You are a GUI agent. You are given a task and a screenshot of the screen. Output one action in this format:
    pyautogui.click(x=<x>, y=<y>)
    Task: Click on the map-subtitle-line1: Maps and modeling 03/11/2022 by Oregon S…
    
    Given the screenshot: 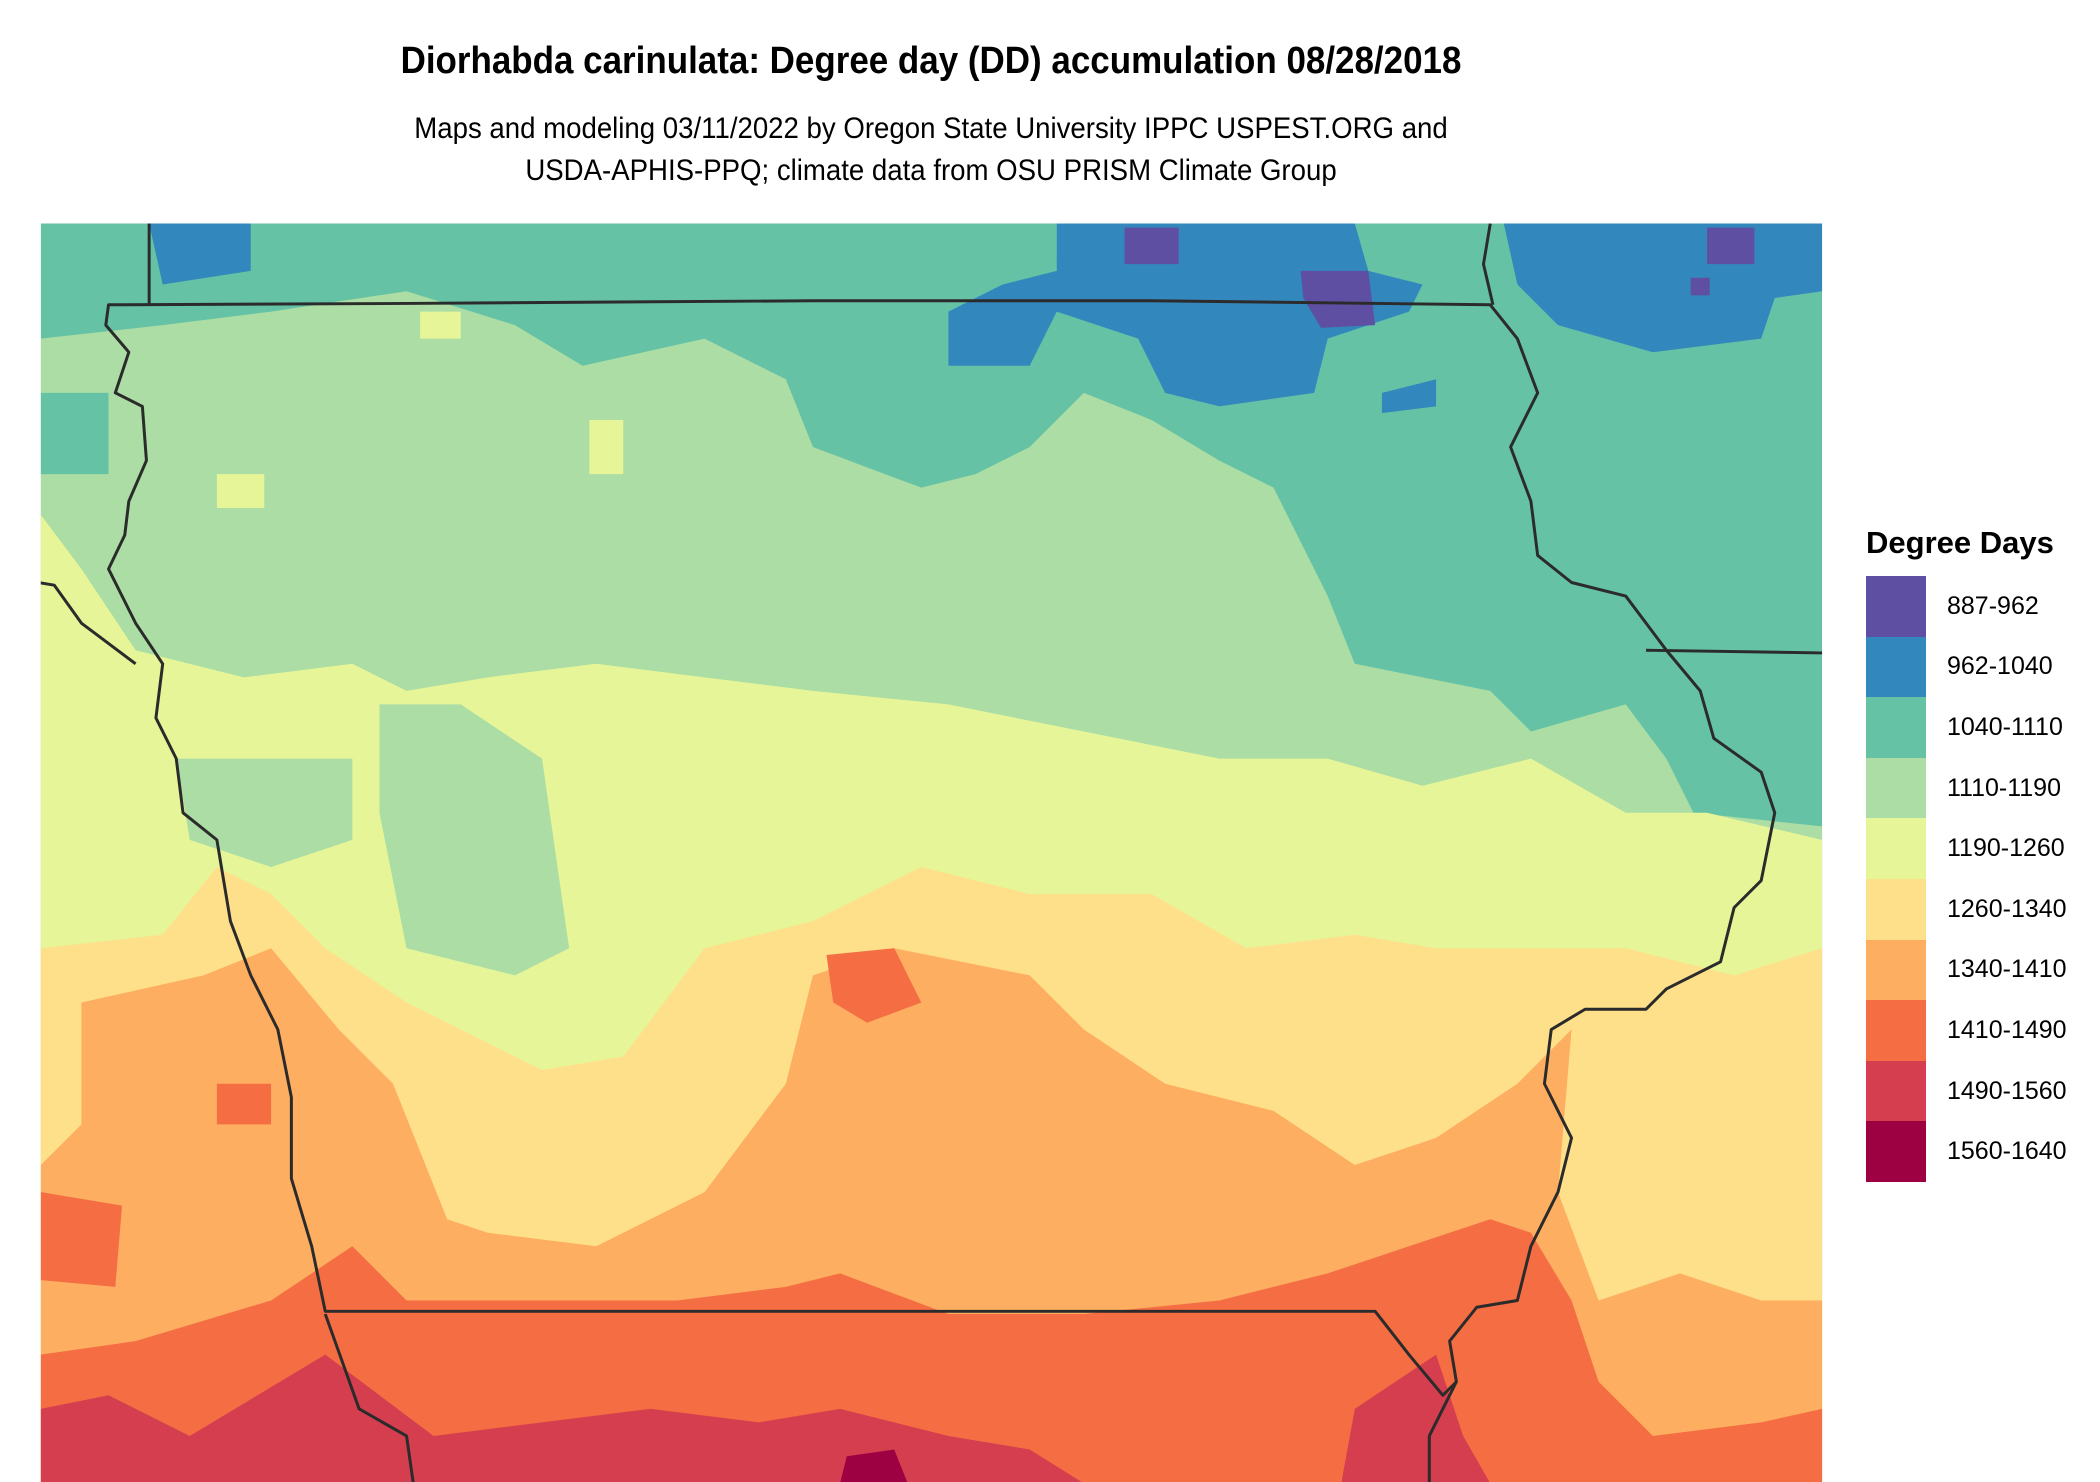 What is the action you would take?
    pyautogui.click(x=931, y=128)
    